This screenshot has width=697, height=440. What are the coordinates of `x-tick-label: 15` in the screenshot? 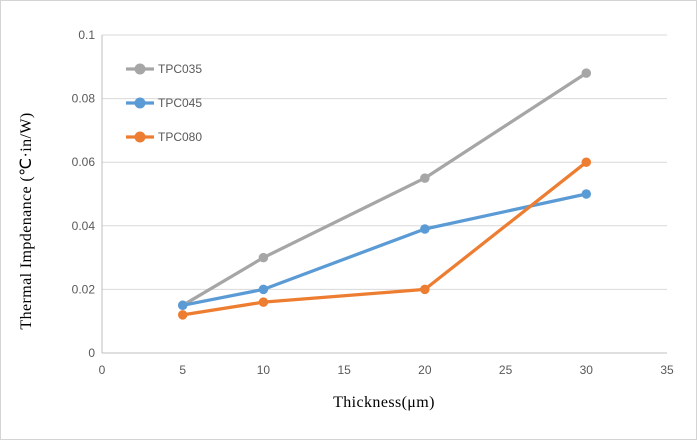 It's located at (344, 370).